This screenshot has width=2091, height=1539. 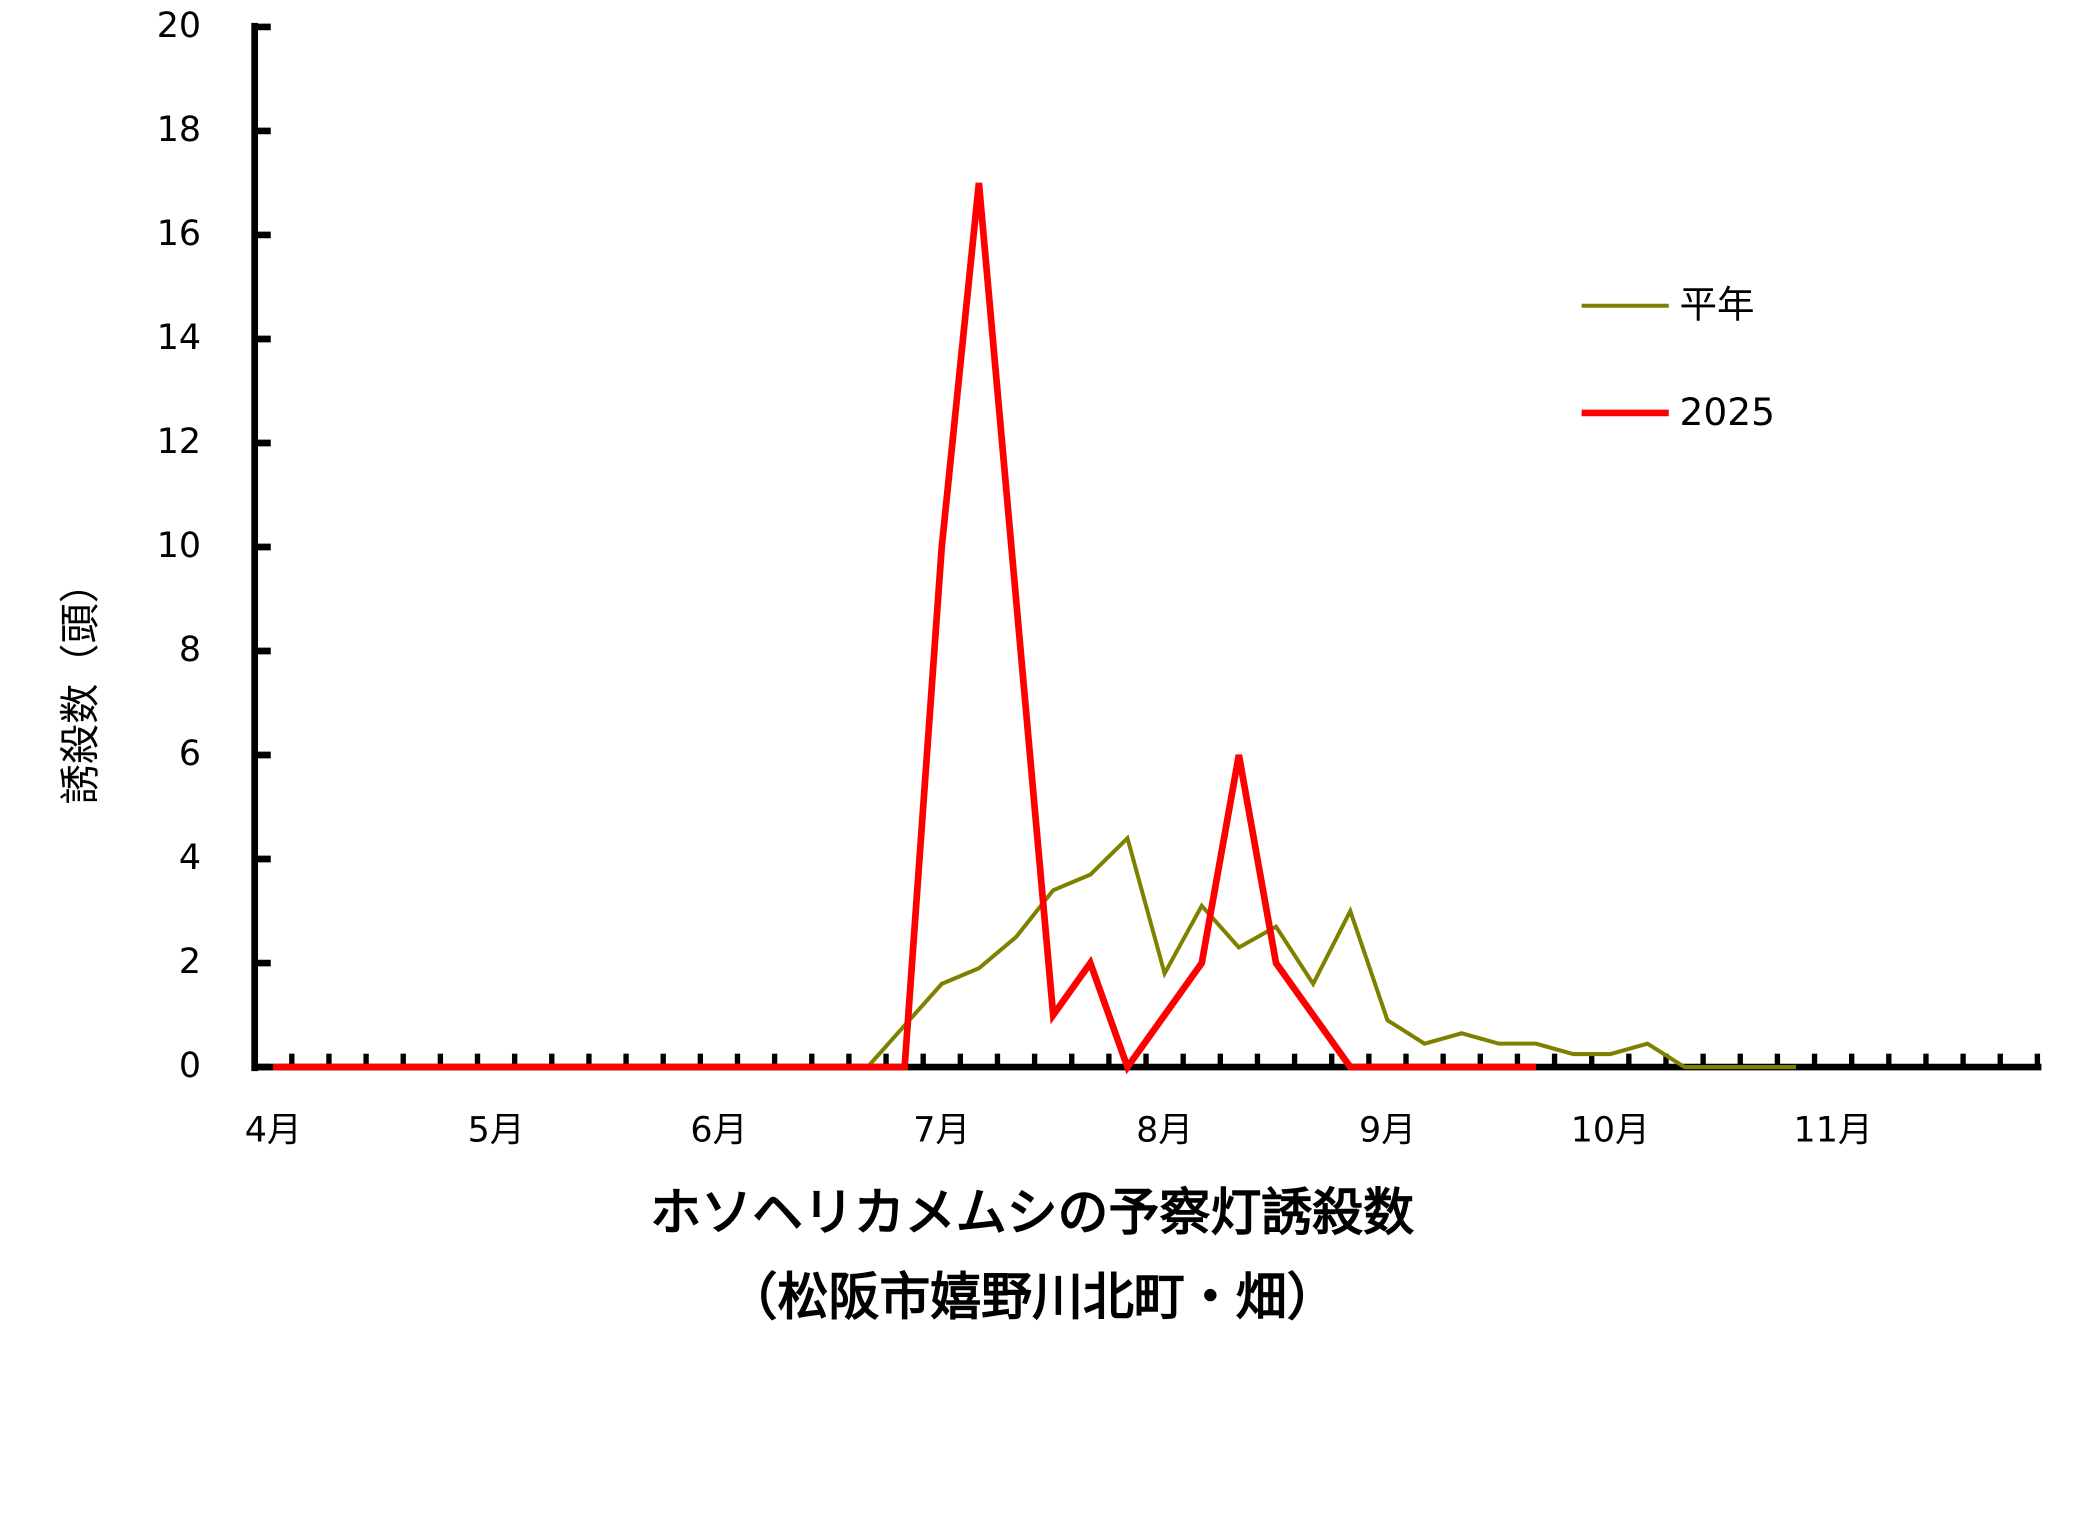 I want to click on chart-subtitle: （松阪市嬉野川北町・畑）, so click(x=1032, y=1297).